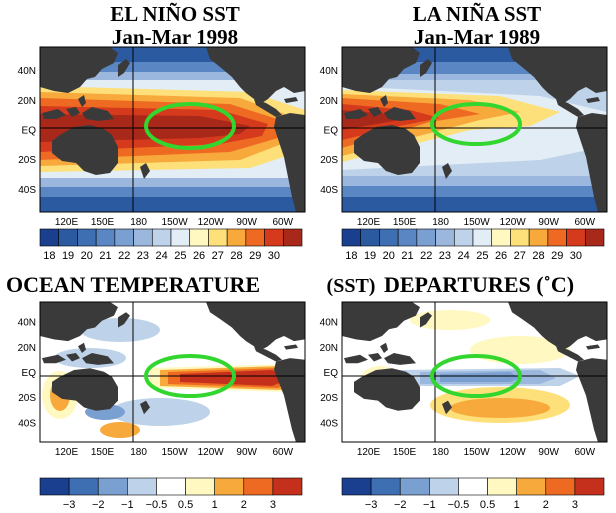  Describe the element at coordinates (133, 284) in the screenshot. I see `ocean-temperature-title: OCEAN TEMPERATURE` at that location.